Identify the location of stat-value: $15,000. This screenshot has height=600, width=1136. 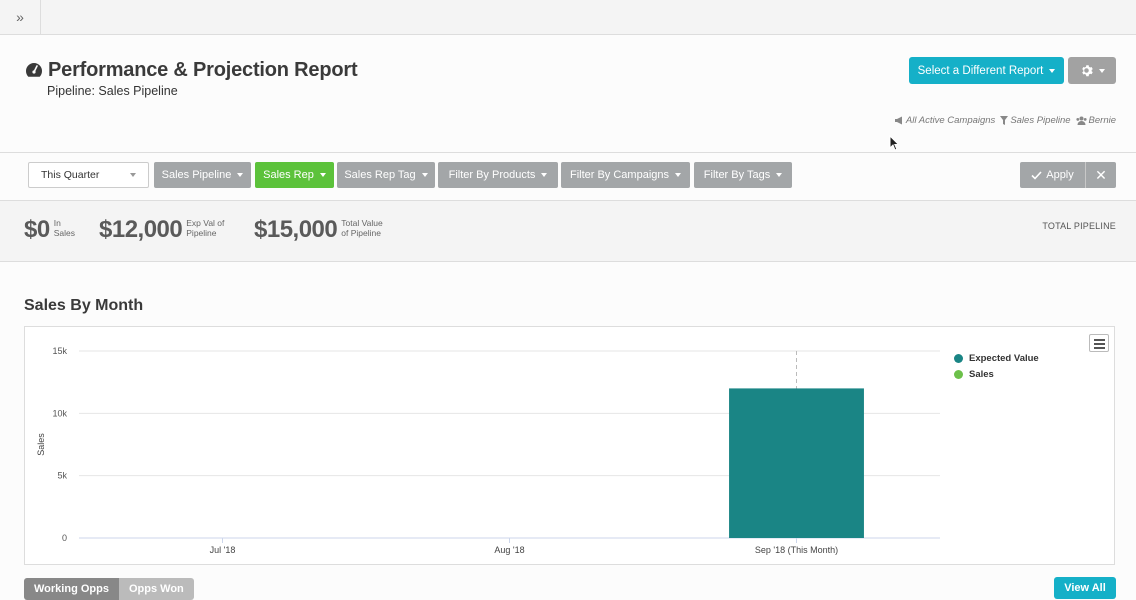
(296, 229).